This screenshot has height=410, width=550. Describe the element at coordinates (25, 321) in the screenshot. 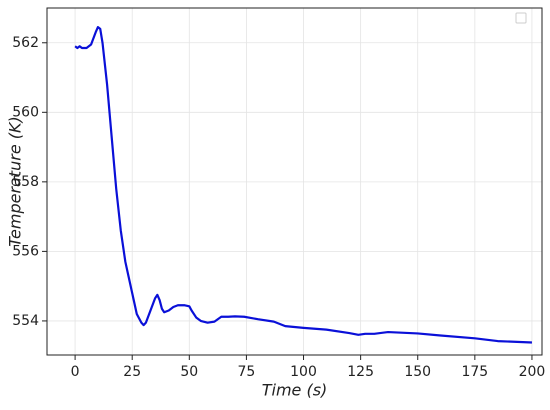

I see `y-tick-label: 554` at that location.